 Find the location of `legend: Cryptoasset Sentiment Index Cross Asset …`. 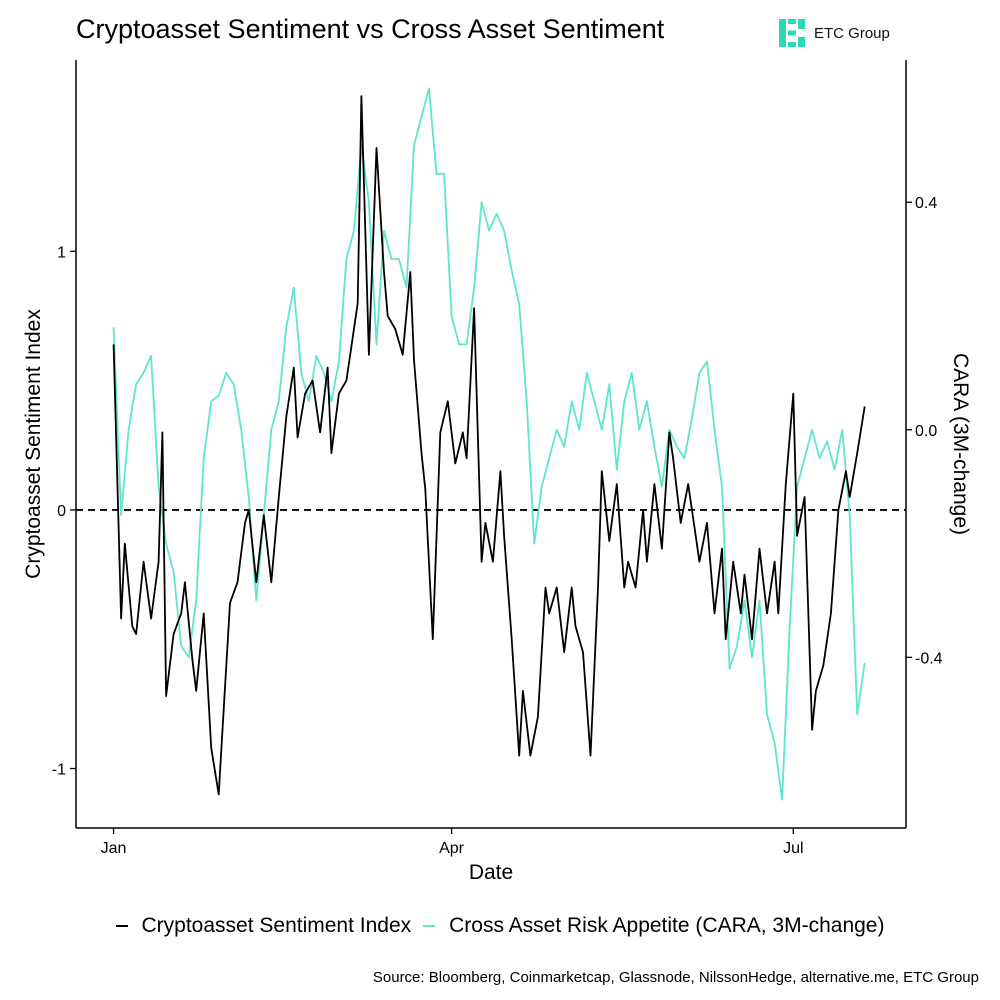

legend: Cryptoasset Sentiment Index Cross Asset … is located at coordinates (500, 926).